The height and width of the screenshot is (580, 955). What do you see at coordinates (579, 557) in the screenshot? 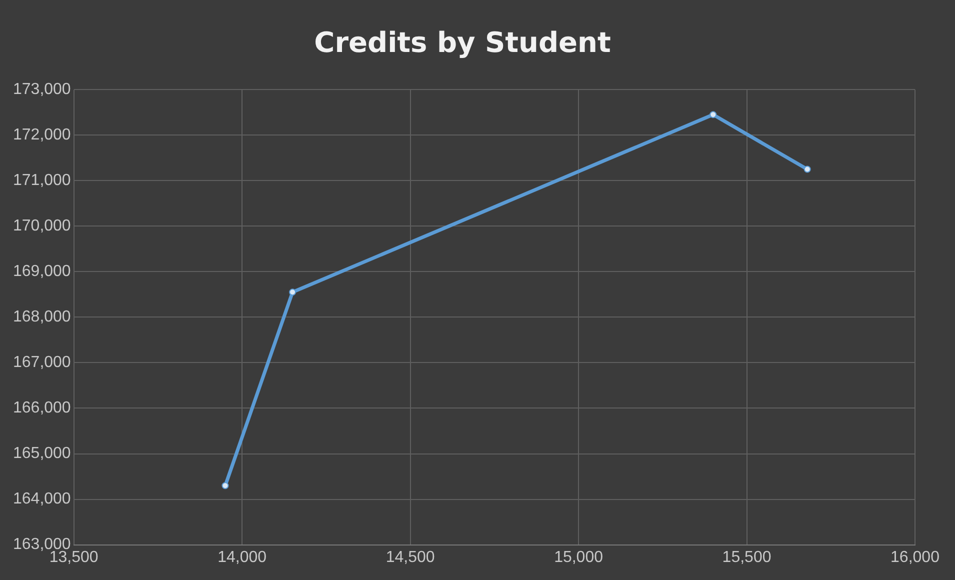
I see `x-tick-label: 15,000` at bounding box center [579, 557].